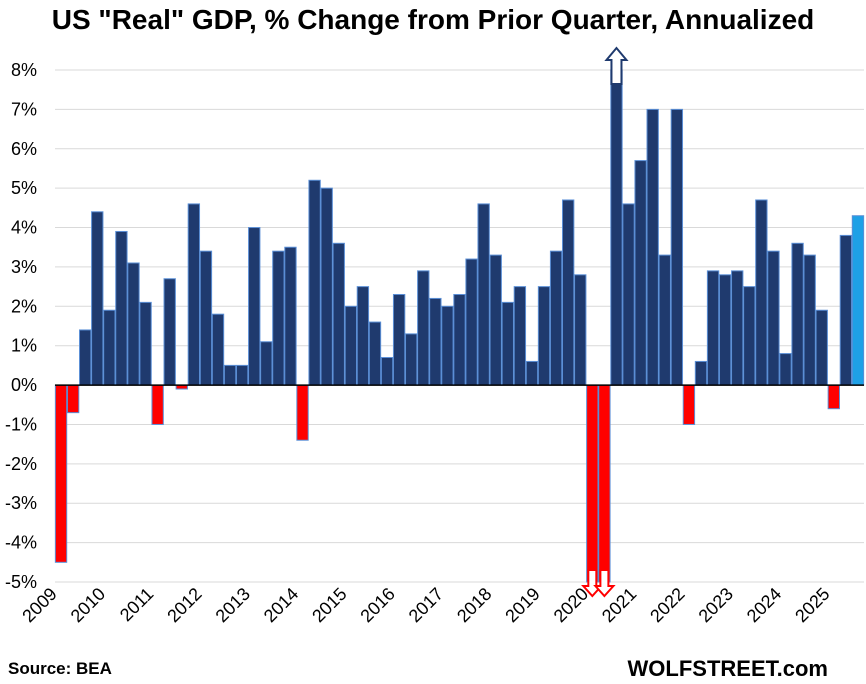  Describe the element at coordinates (556, 318) in the screenshot. I see `bar-2019q2` at that location.